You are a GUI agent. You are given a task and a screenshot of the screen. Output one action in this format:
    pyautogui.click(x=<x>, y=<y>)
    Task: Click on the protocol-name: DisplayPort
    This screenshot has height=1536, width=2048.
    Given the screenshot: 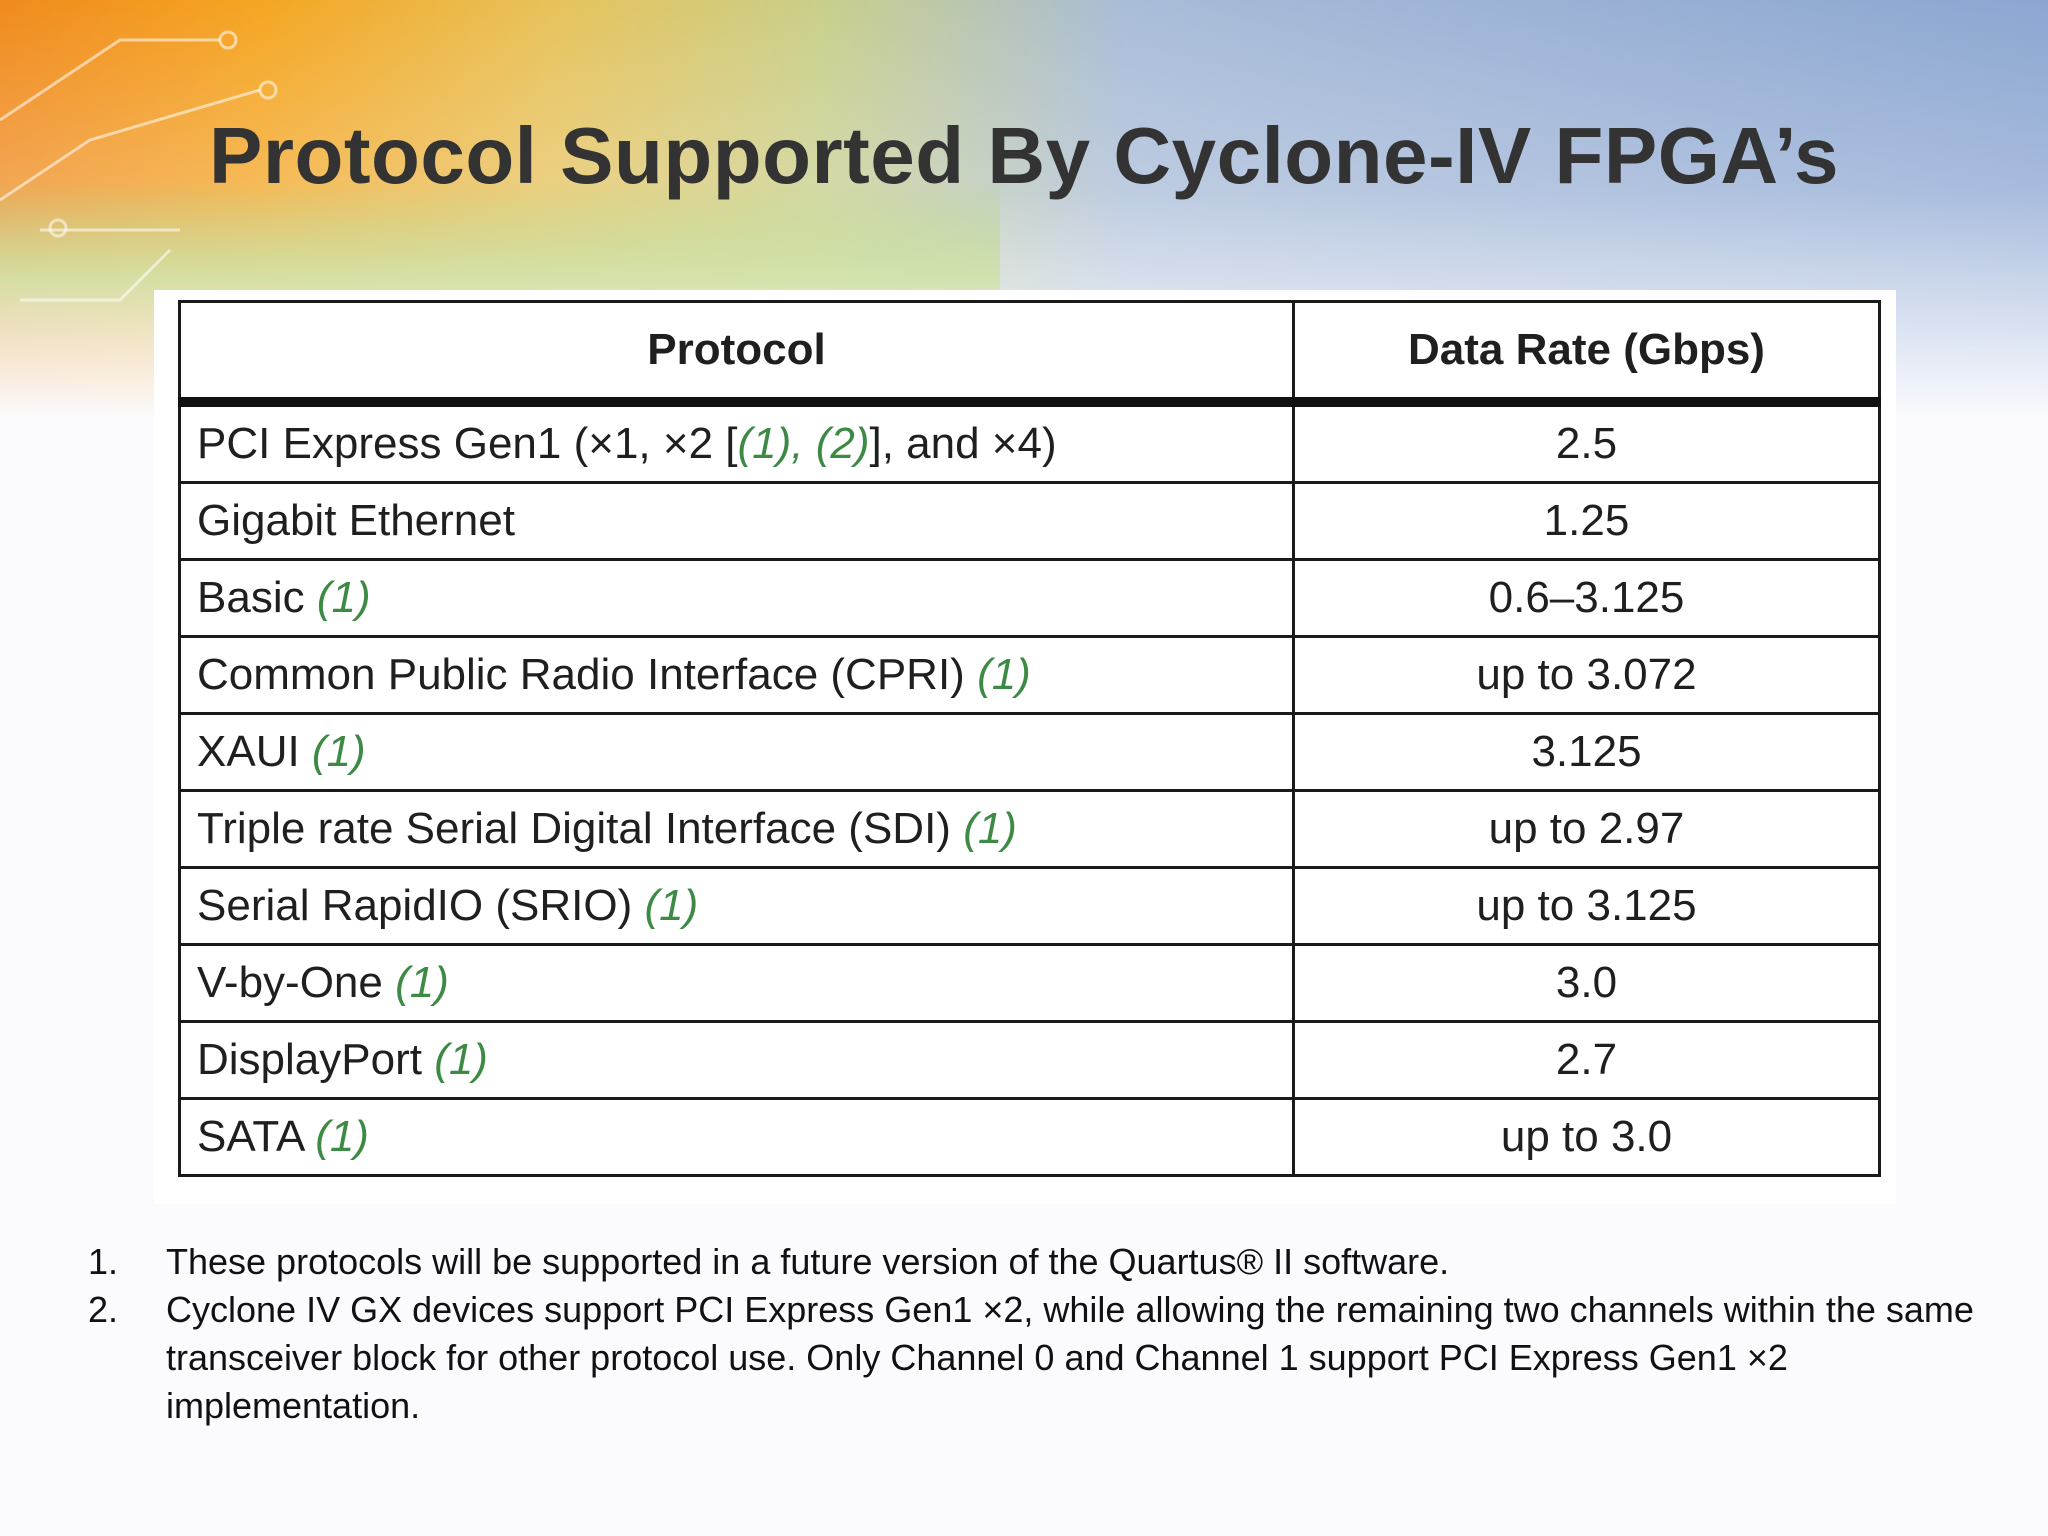 What is the action you would take?
    pyautogui.click(x=316, y=1059)
    